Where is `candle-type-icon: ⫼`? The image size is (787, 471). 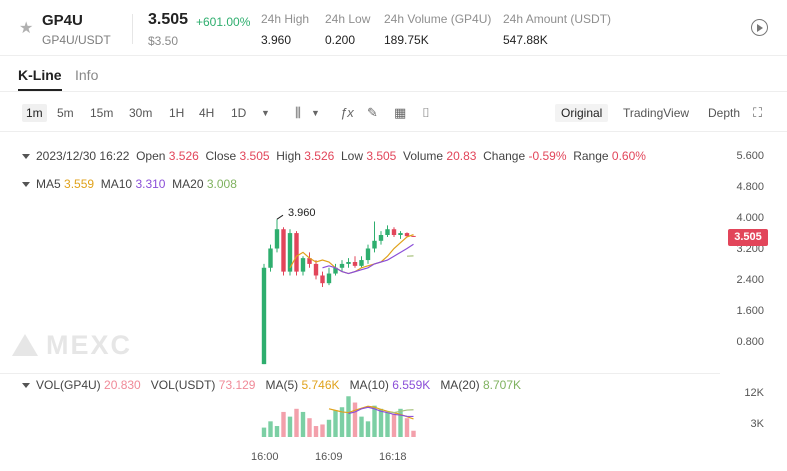 candle-type-icon: ⫼ is located at coordinates (298, 112).